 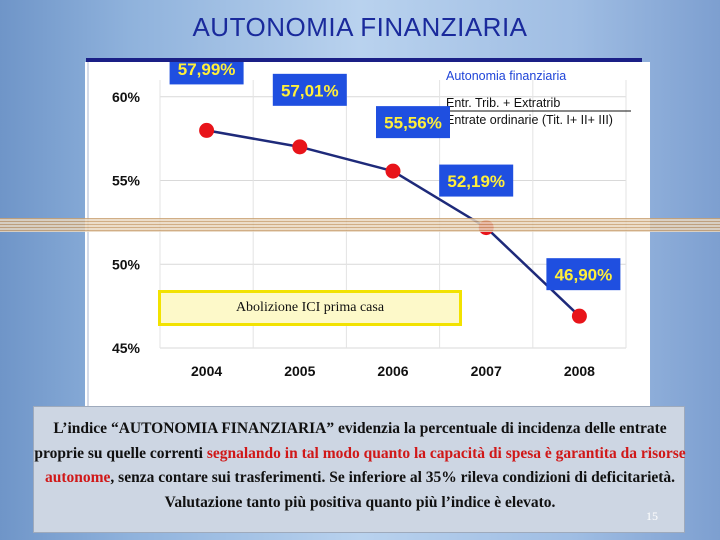 I want to click on x-tick-label: 2004, so click(x=206, y=371).